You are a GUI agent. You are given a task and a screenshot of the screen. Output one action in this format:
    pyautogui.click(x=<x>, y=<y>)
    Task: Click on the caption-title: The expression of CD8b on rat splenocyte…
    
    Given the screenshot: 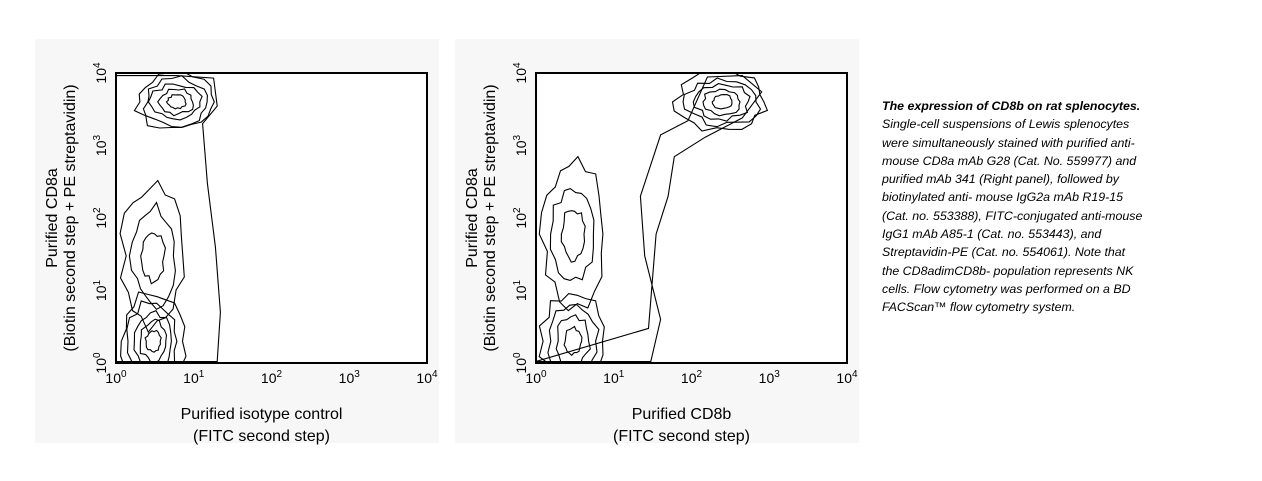 What is the action you would take?
    pyautogui.click(x=1011, y=106)
    